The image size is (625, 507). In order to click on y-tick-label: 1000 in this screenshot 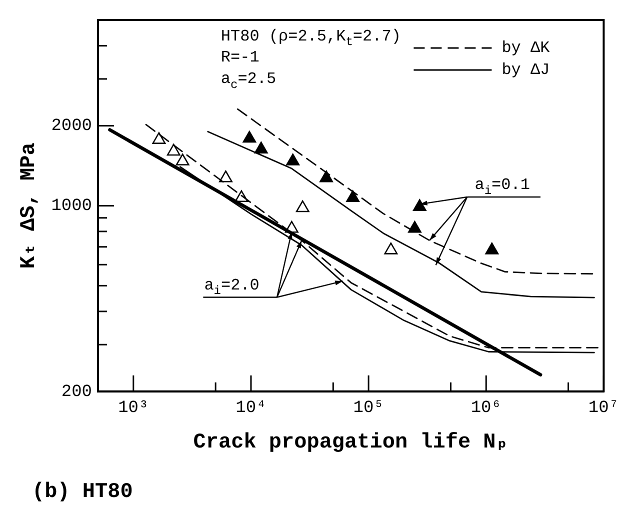, I will do `click(71, 206)`.